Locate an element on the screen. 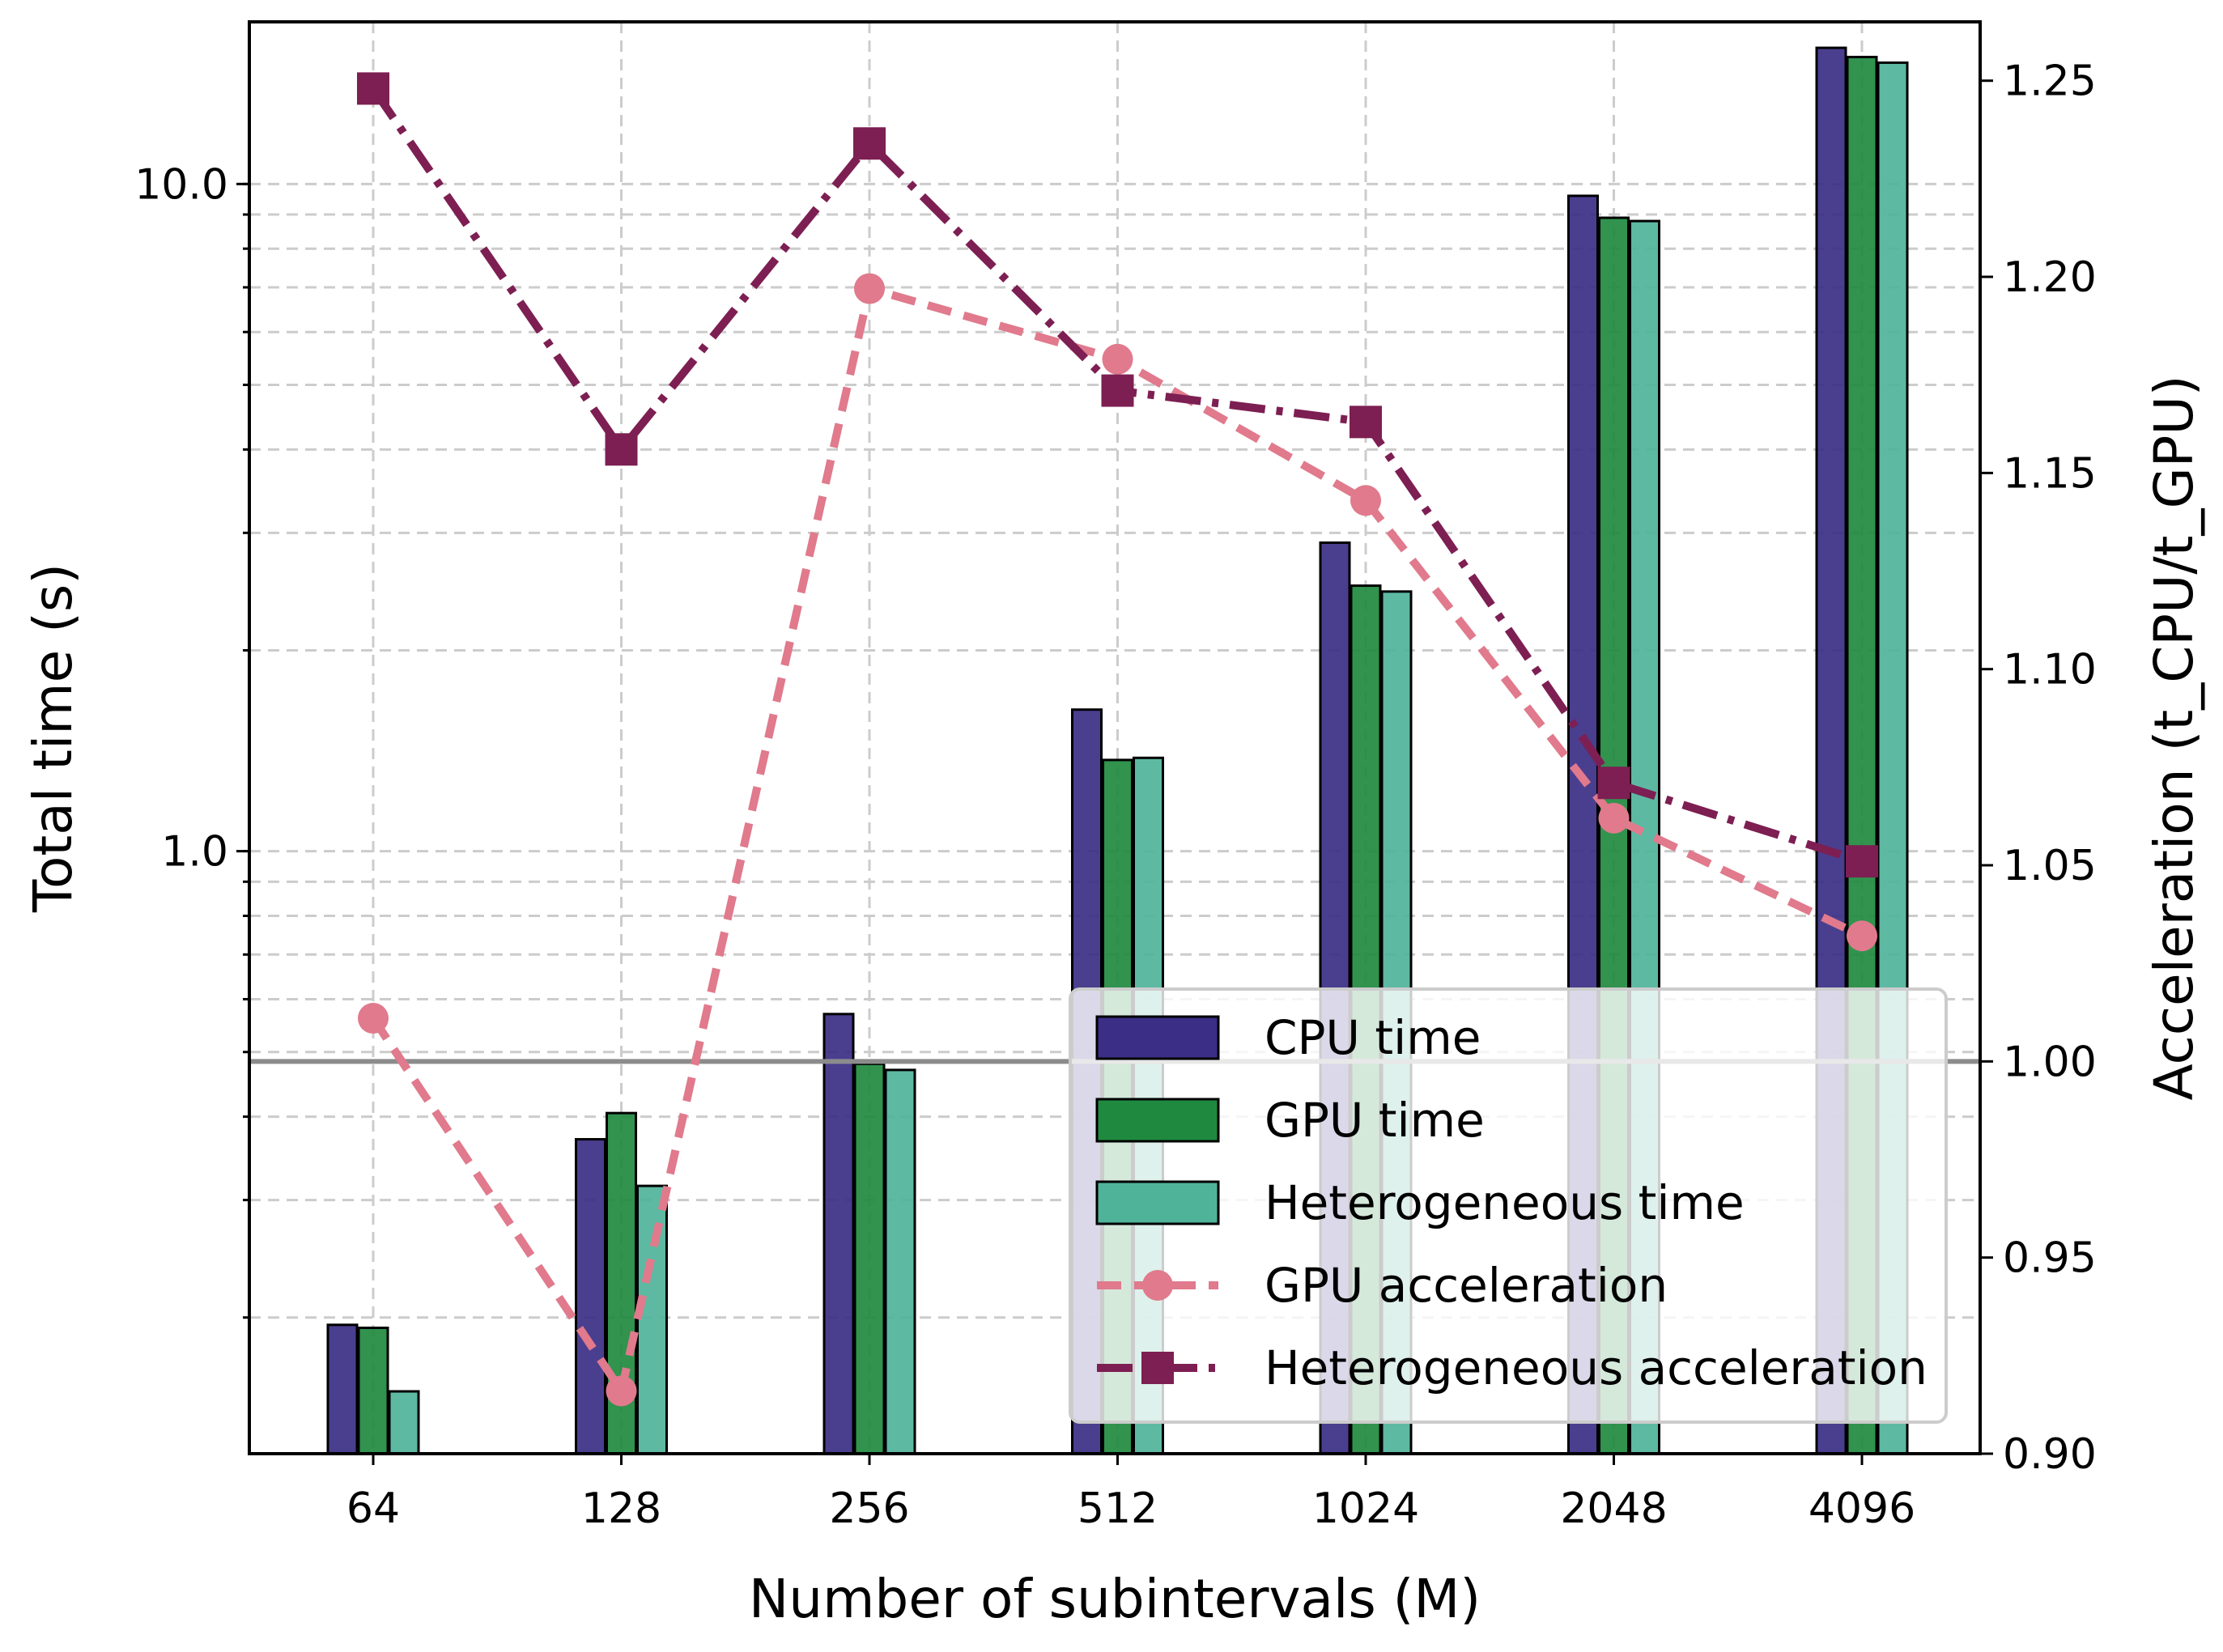  right-tick-label: 1.00 is located at coordinates (2050, 1062).